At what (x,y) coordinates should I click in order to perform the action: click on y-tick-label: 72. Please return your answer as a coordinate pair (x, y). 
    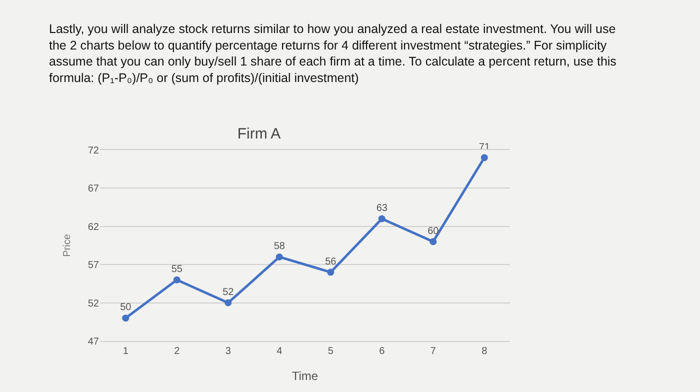
    Looking at the image, I should click on (94, 151).